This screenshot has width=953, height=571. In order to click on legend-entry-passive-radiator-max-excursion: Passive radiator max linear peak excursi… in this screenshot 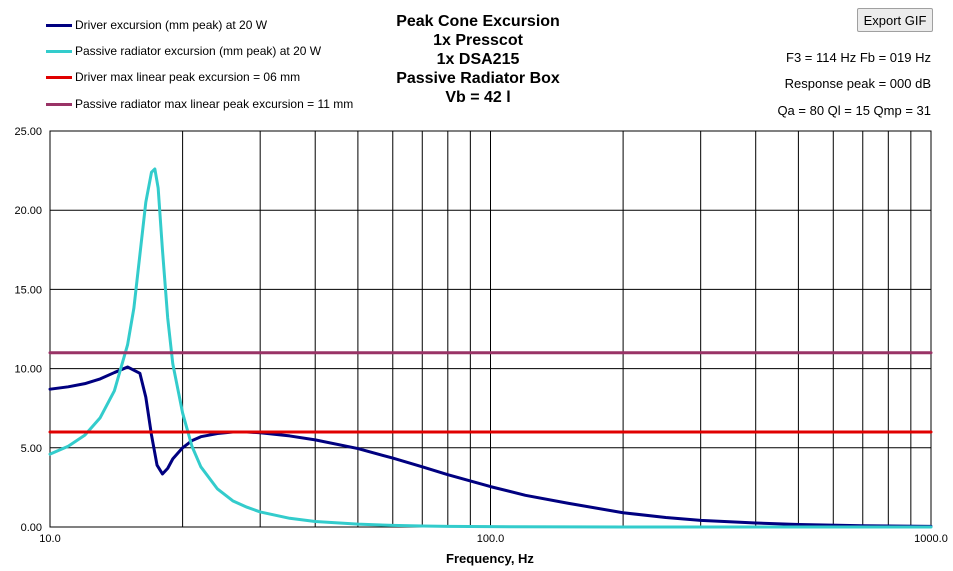, I will do `click(199, 104)`.